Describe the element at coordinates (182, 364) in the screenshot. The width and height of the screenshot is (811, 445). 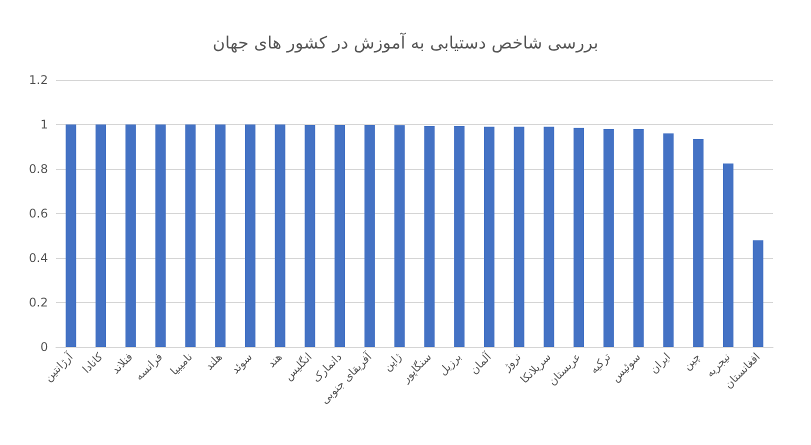
I see `x-tick-label: نامیبیا` at that location.